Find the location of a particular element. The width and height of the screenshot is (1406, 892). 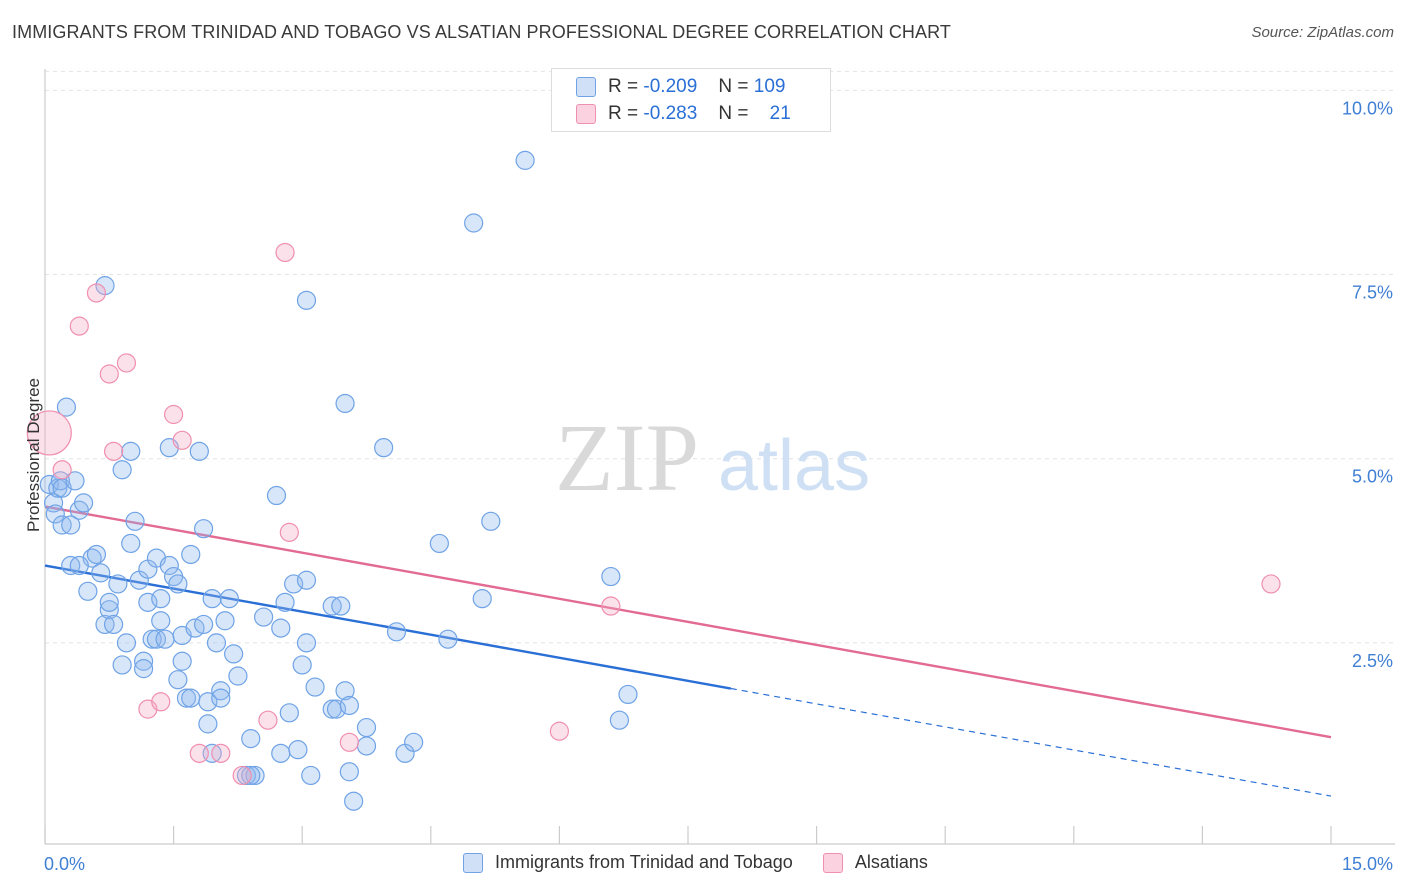

y-tick-label: 7.5% is located at coordinates (1372, 293).